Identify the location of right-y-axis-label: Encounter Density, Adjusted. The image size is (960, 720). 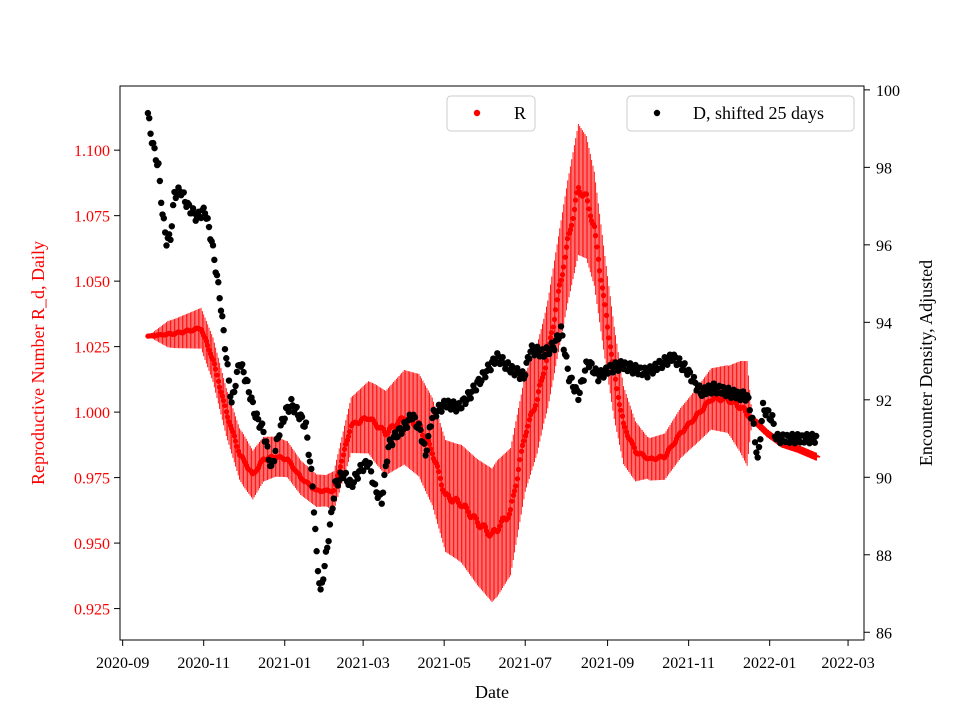
(926, 363).